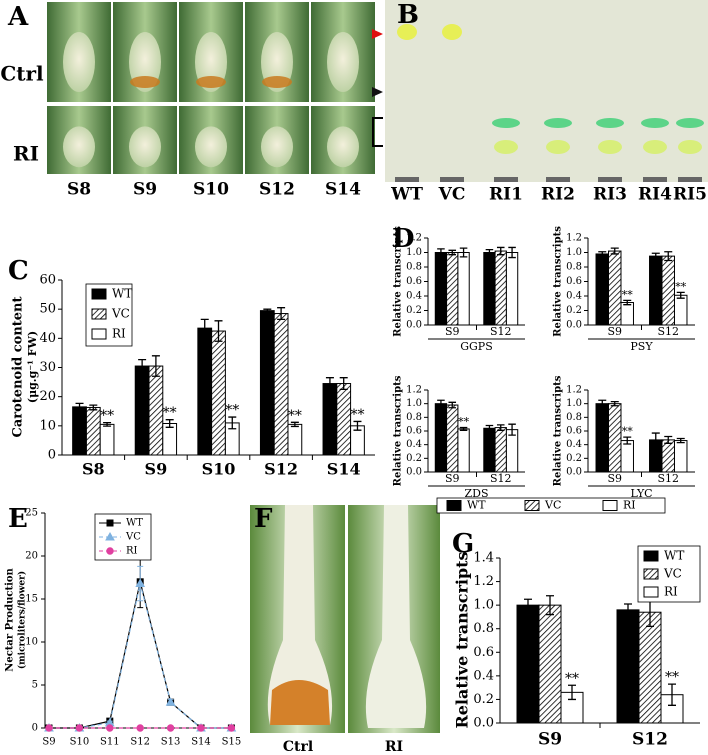 Image resolution: width=708 pixels, height=755 pixels. What do you see at coordinates (32, 367) in the screenshot?
I see `y-axis-label: (μg.g⁻¹ FW)` at bounding box center [32, 367].